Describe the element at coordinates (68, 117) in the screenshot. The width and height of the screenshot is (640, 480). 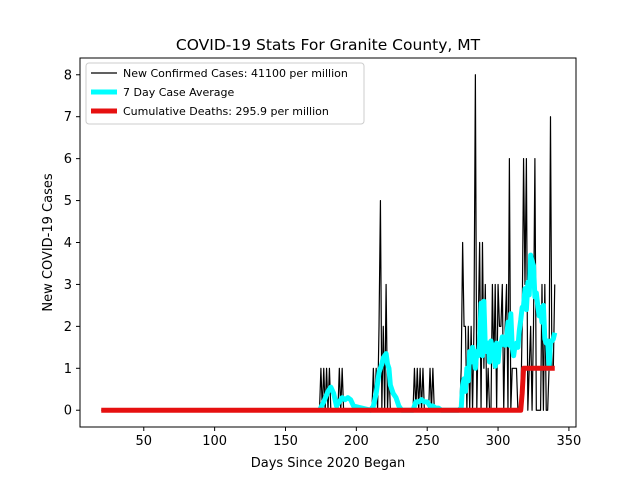
I see `y-tick-label: 7` at that location.